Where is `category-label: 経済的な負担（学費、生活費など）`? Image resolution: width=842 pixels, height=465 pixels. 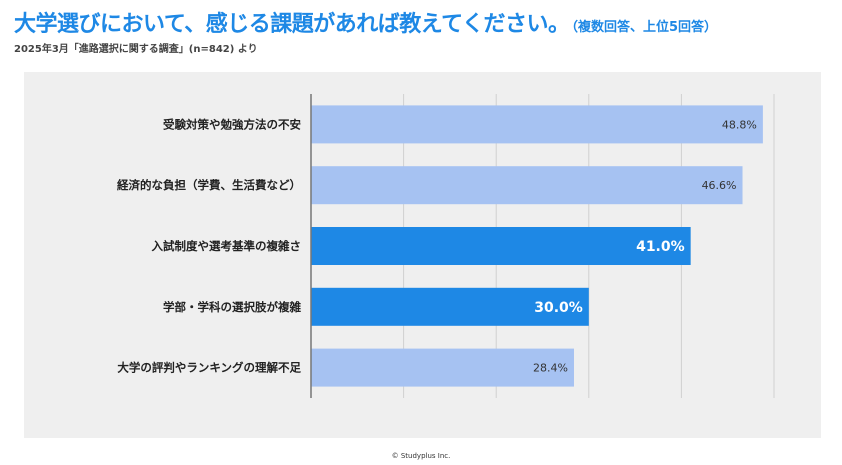 category-label: 経済的な負担（学費、生活費など） is located at coordinates (209, 185).